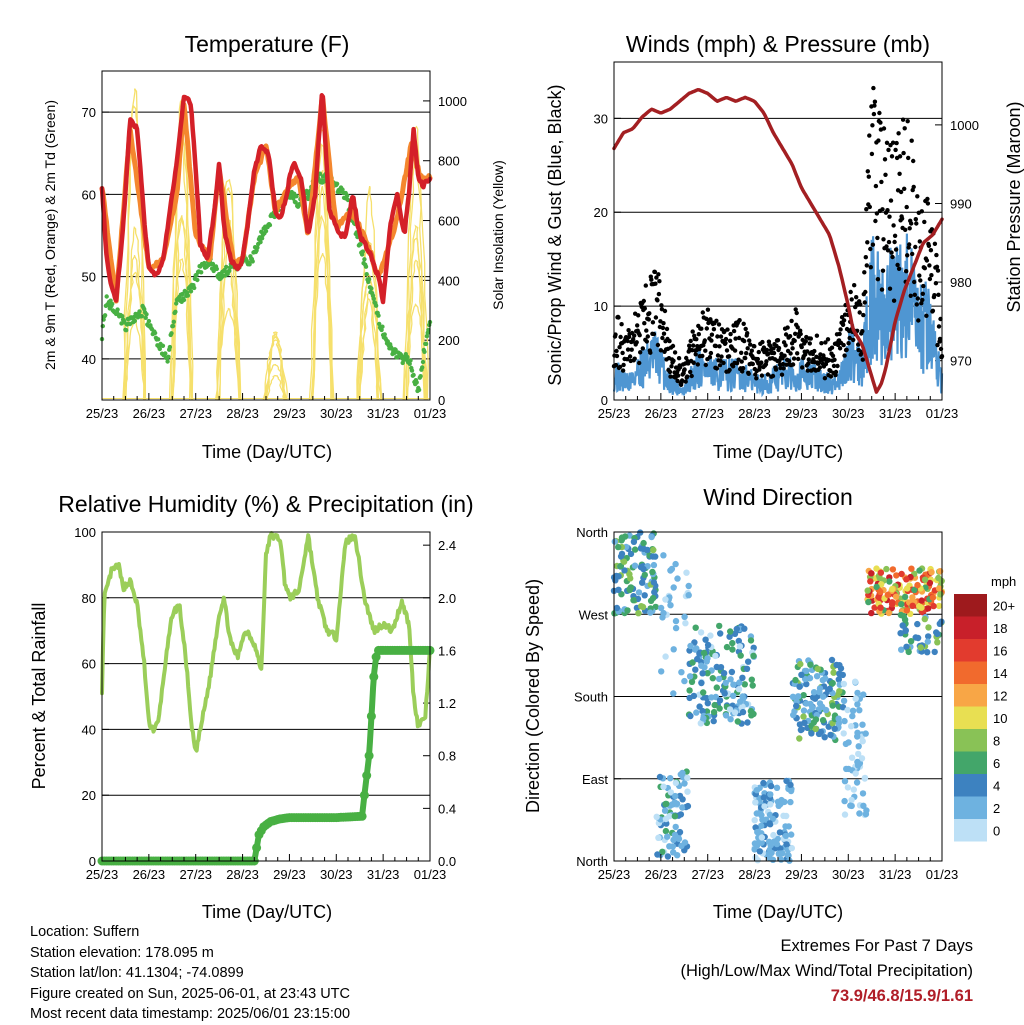 The height and width of the screenshot is (1025, 1024). Describe the element at coordinates (266, 235) in the screenshot. I see `temperature-frame` at that location.